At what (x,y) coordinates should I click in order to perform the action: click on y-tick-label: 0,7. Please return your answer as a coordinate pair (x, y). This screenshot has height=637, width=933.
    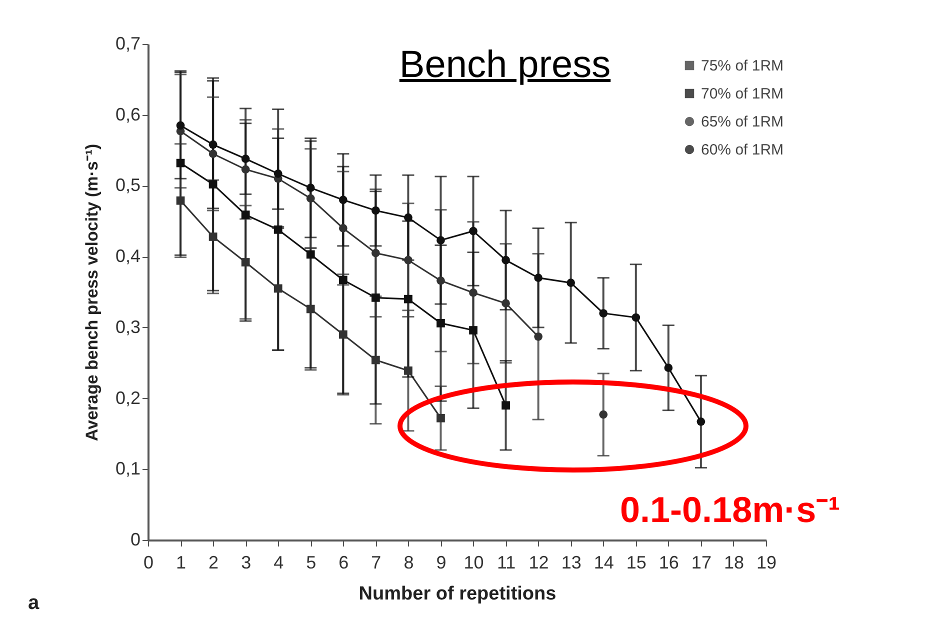
    Looking at the image, I should click on (127, 44).